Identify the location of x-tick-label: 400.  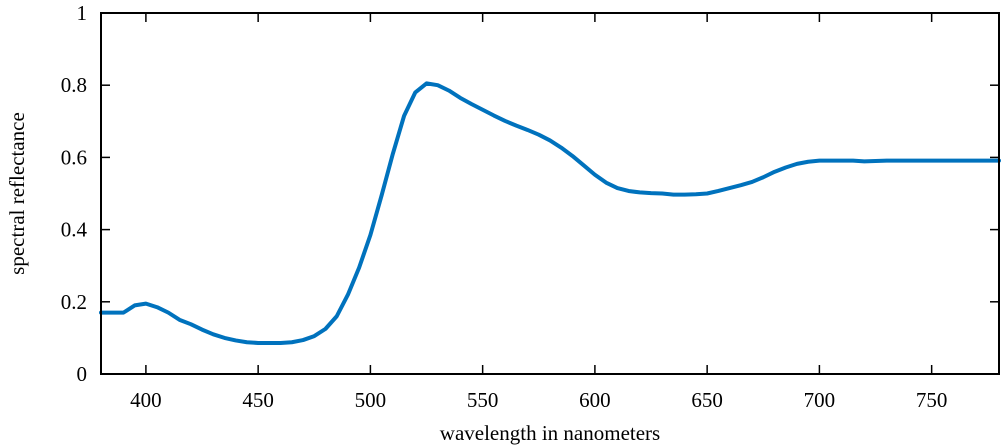
(146, 400).